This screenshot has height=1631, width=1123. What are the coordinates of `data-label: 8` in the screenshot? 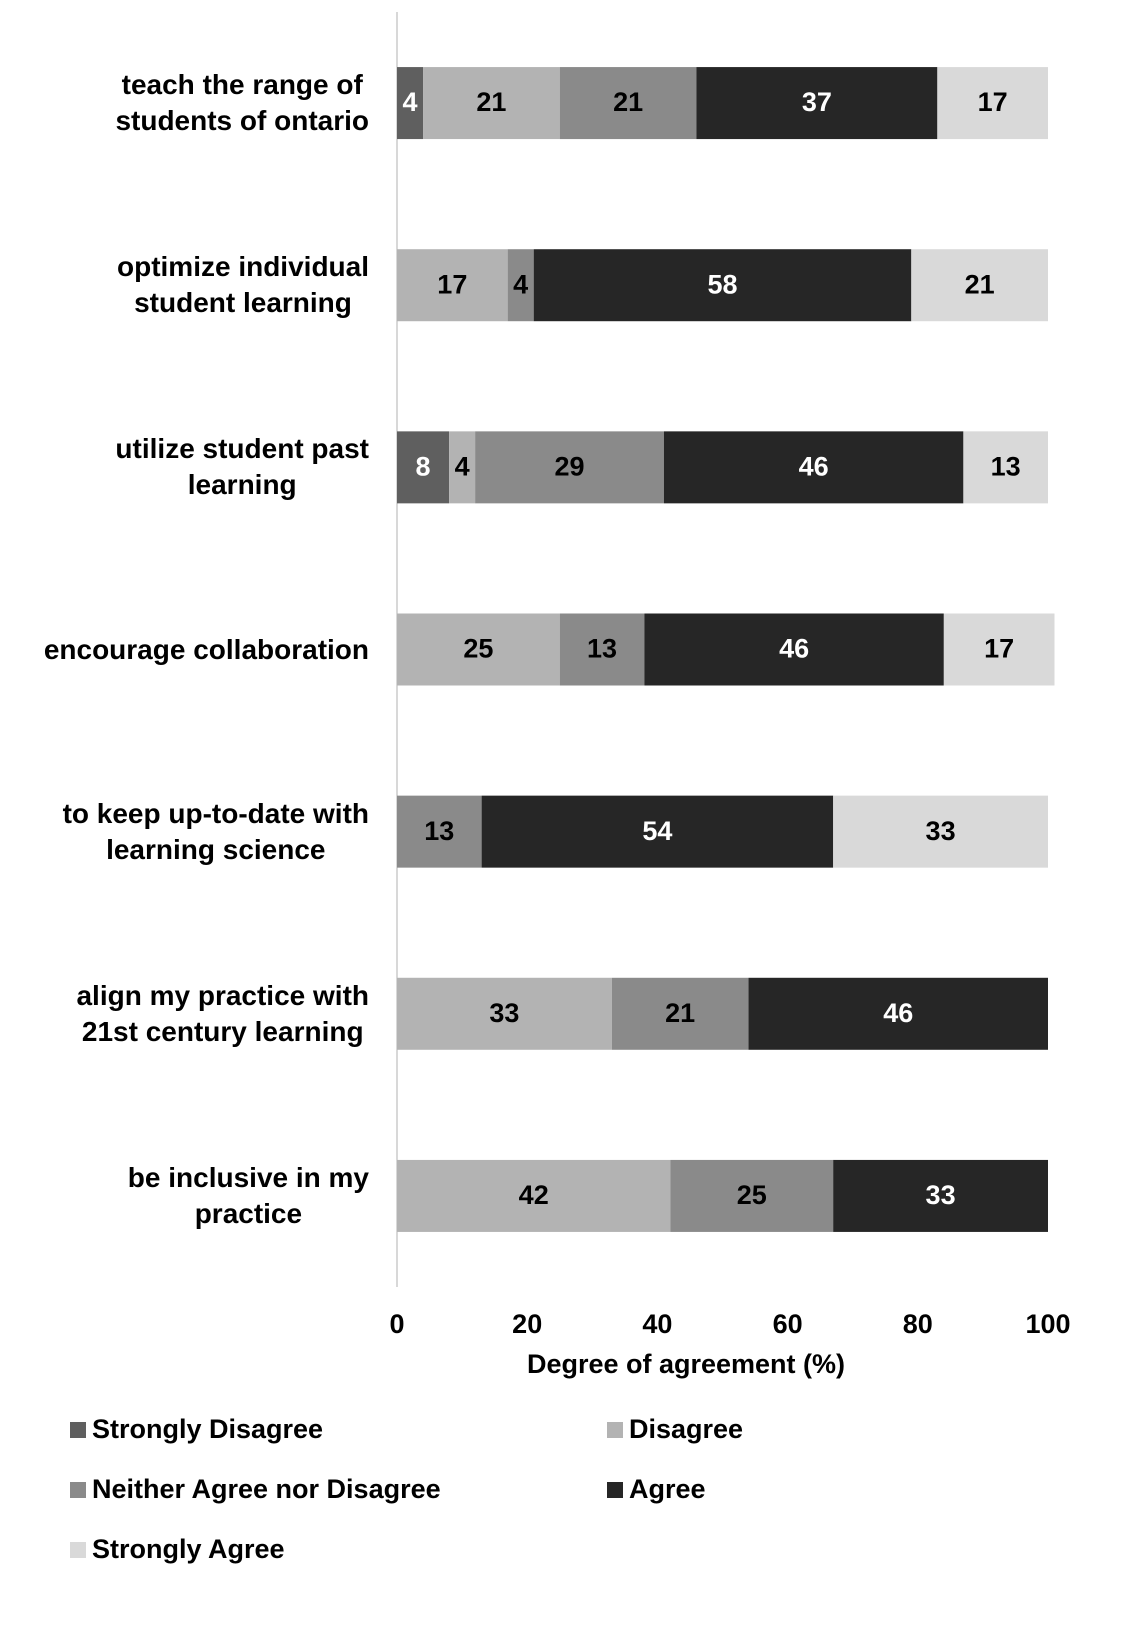 It's located at (423, 466).